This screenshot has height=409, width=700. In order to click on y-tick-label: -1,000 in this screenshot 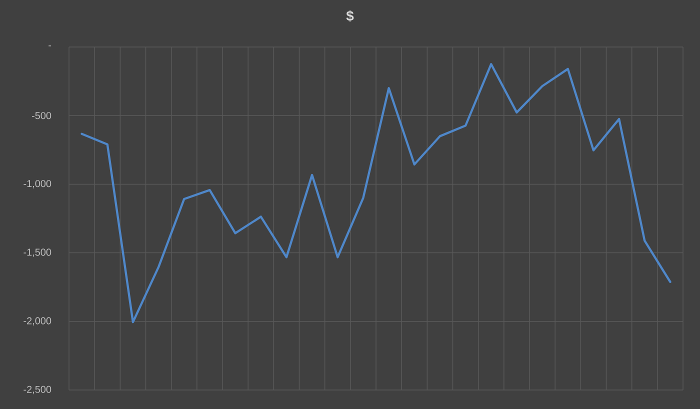, I will do `click(38, 184)`.